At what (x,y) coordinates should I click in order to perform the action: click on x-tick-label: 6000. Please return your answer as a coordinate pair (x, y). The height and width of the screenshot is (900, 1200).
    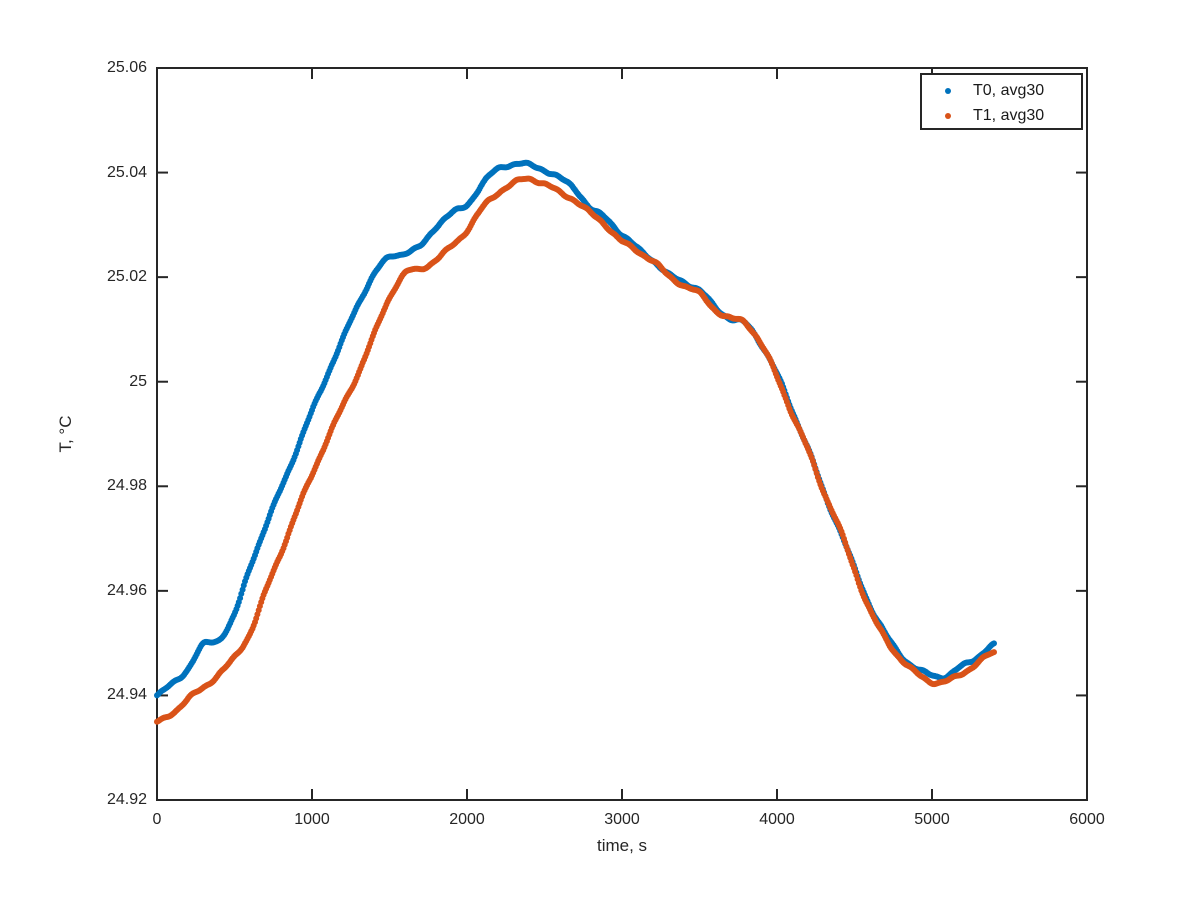
    Looking at the image, I should click on (1087, 819).